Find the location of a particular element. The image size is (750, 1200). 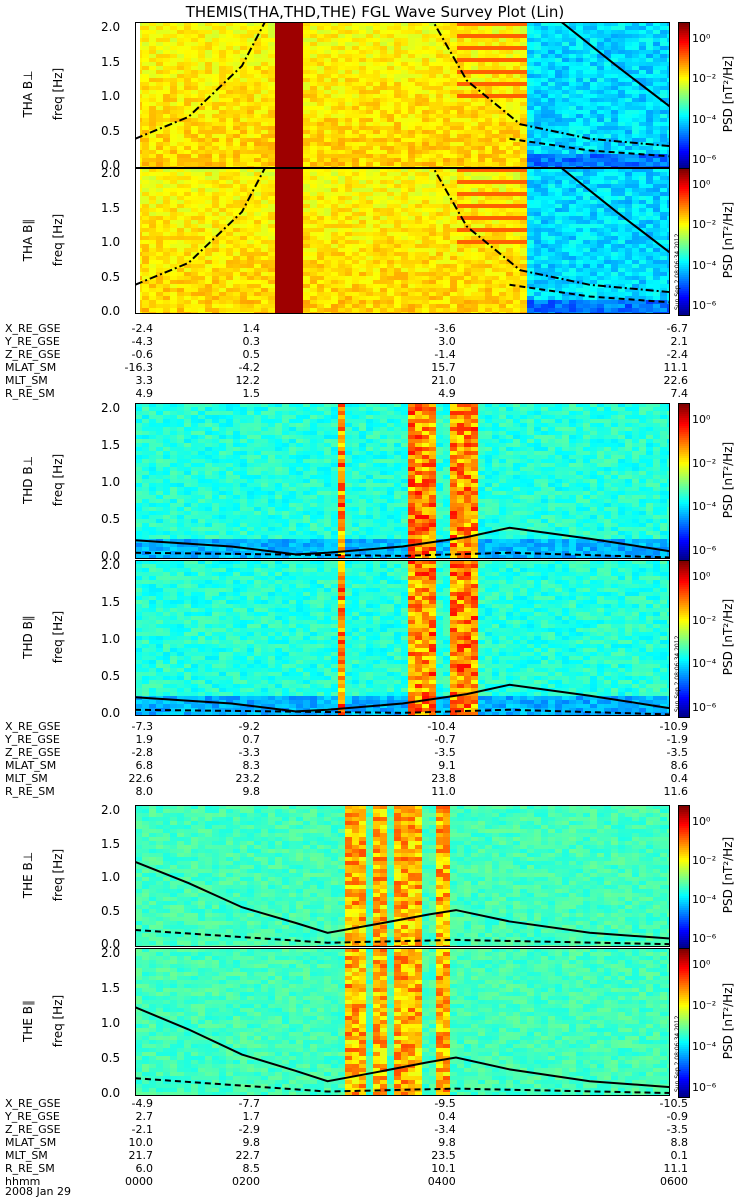

ytick-label: 0.5 is located at coordinates (111, 130).